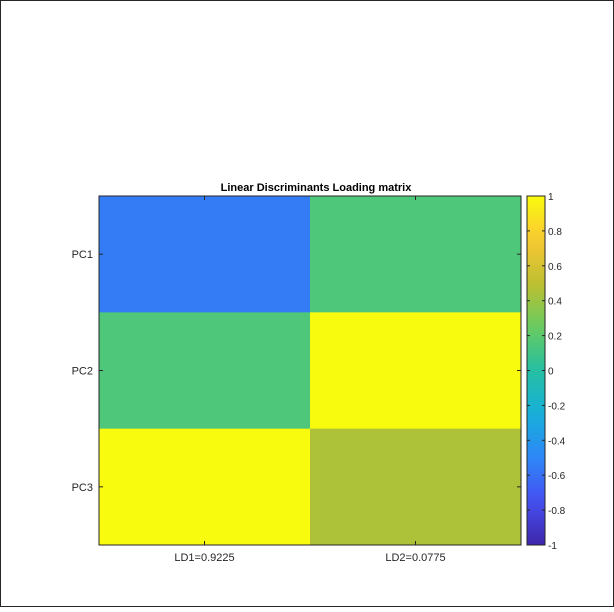 The width and height of the screenshot is (614, 612). Describe the element at coordinates (309, 558) in the screenshot. I see `x-tick-labels: LD1=0.9225 LD2=0.0775` at that location.